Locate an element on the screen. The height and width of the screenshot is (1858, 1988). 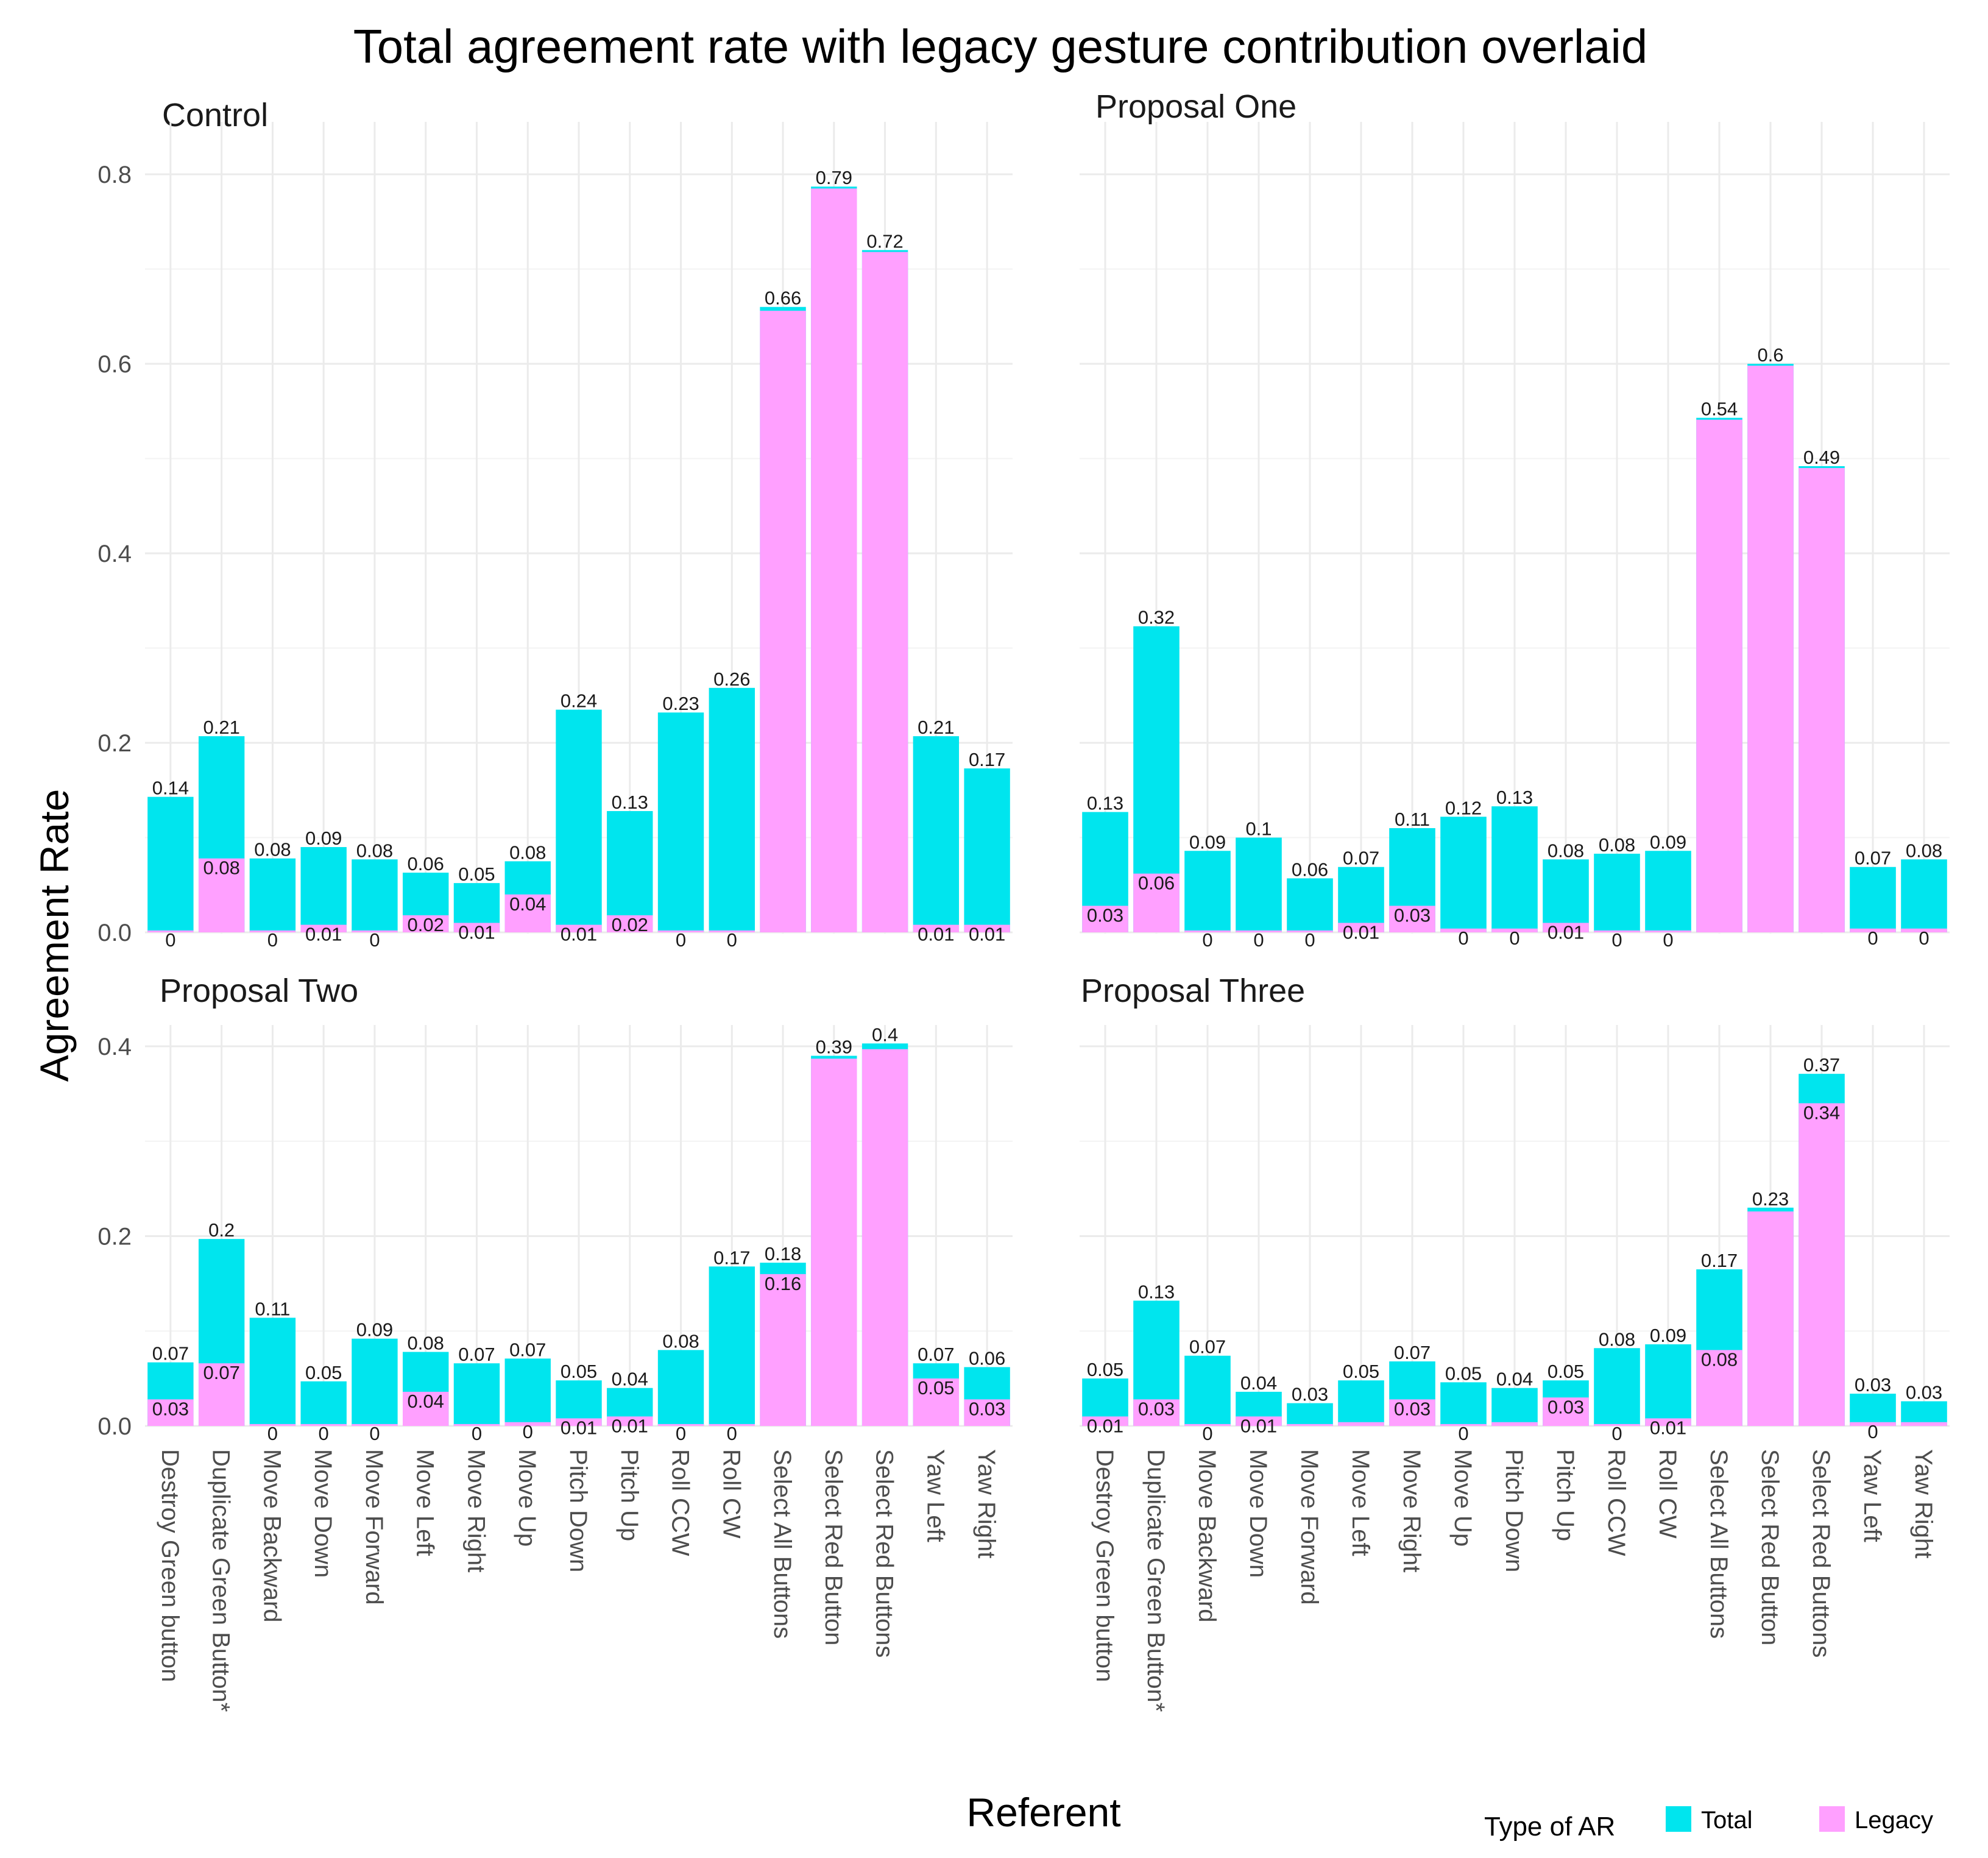
y-tick-label: 0.0 is located at coordinates (114, 1426).